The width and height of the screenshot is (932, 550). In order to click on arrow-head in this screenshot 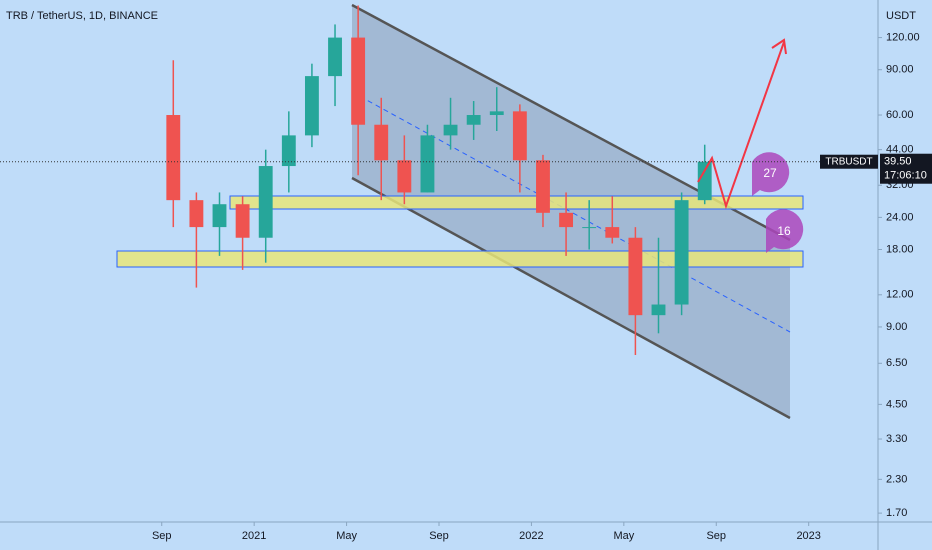, I will do `click(779, 46)`.